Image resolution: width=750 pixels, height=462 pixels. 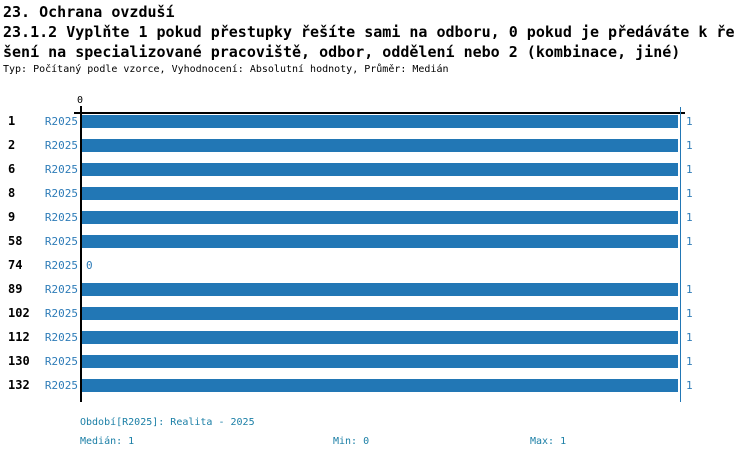 I want to click on chart-row: 2 R2025 1, so click(x=375, y=145).